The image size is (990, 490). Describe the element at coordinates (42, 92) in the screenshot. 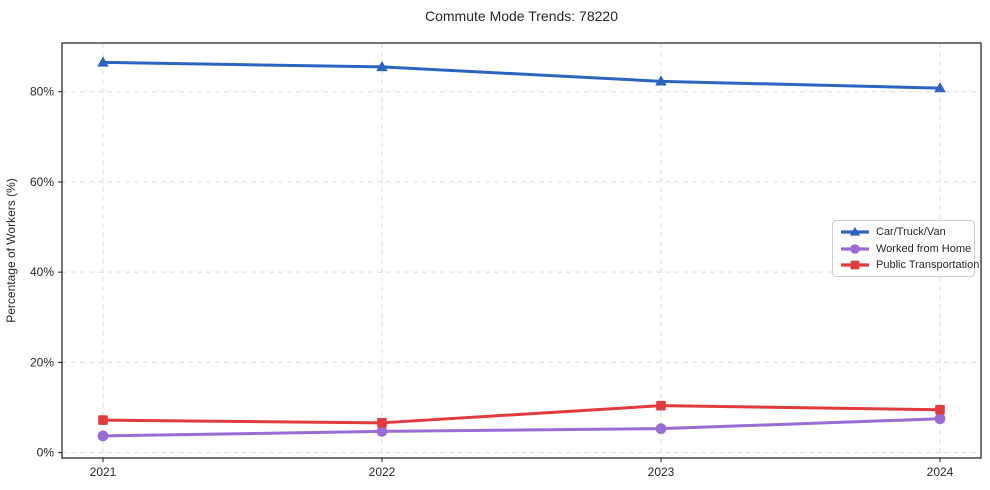

I see `y-tick-label: 80%` at that location.